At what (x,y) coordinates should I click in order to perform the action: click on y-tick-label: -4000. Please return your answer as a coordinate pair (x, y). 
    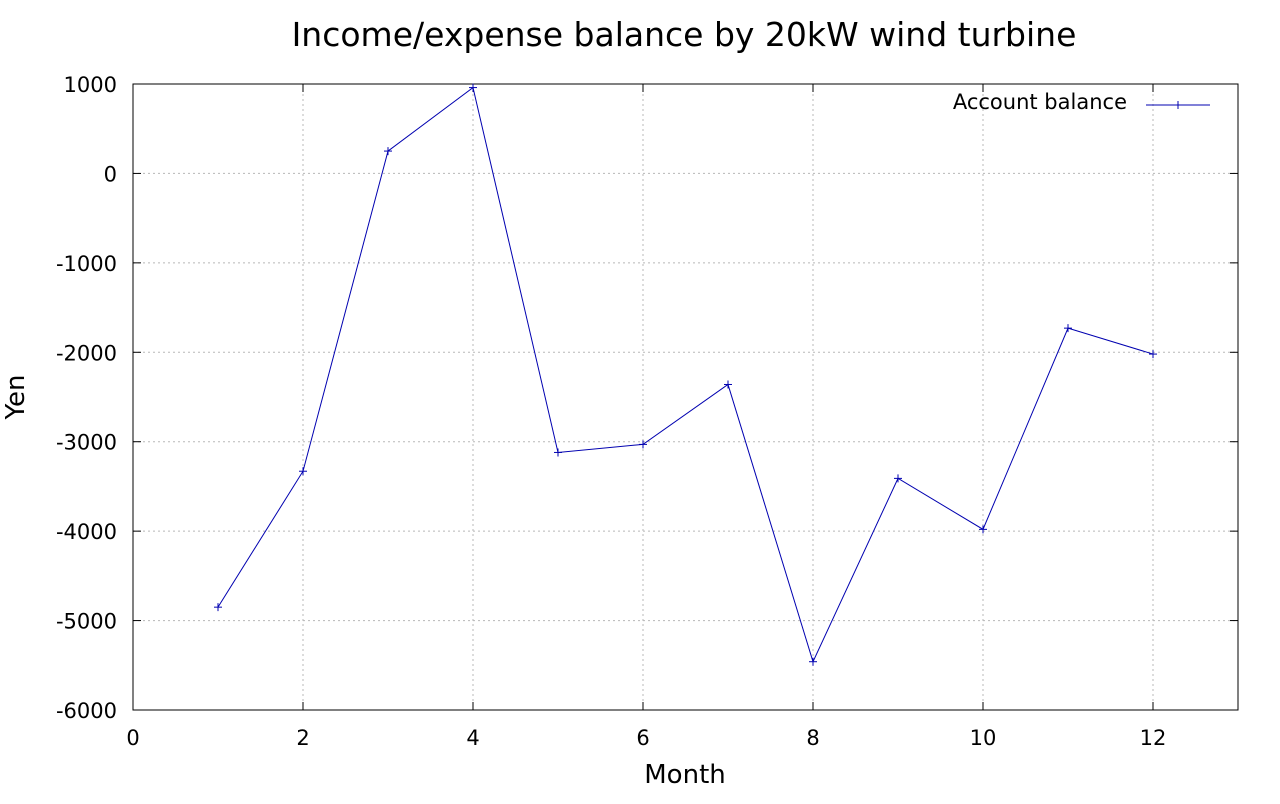
    Looking at the image, I should click on (86, 532).